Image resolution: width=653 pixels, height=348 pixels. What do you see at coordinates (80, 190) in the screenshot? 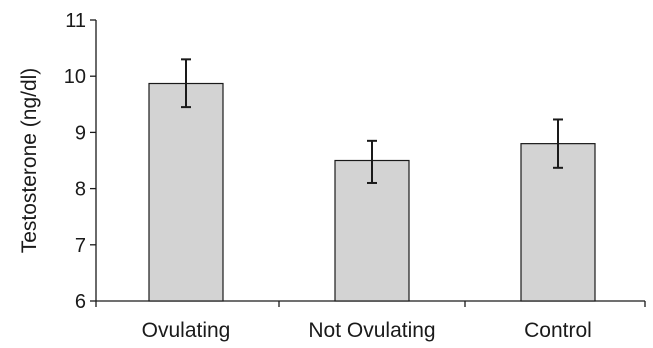
I see `y-tick-label: 8` at bounding box center [80, 190].